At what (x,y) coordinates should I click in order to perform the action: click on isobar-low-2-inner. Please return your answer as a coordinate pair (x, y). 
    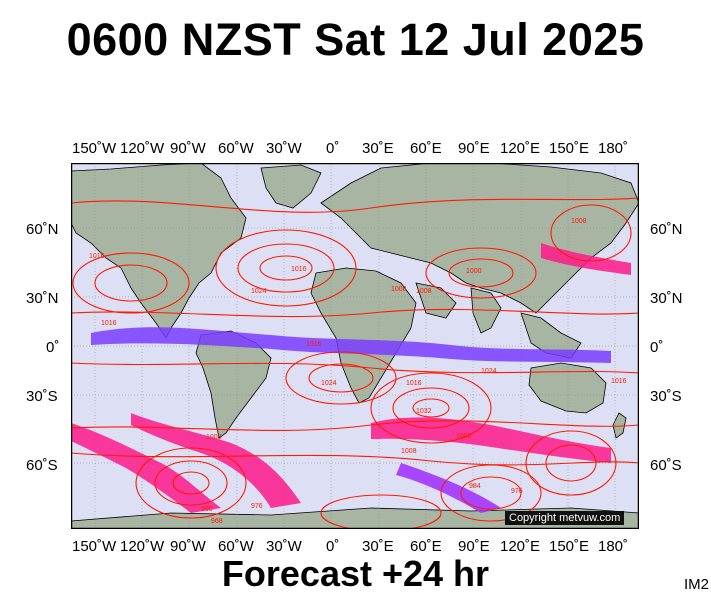
    Looking at the image, I should click on (491, 493).